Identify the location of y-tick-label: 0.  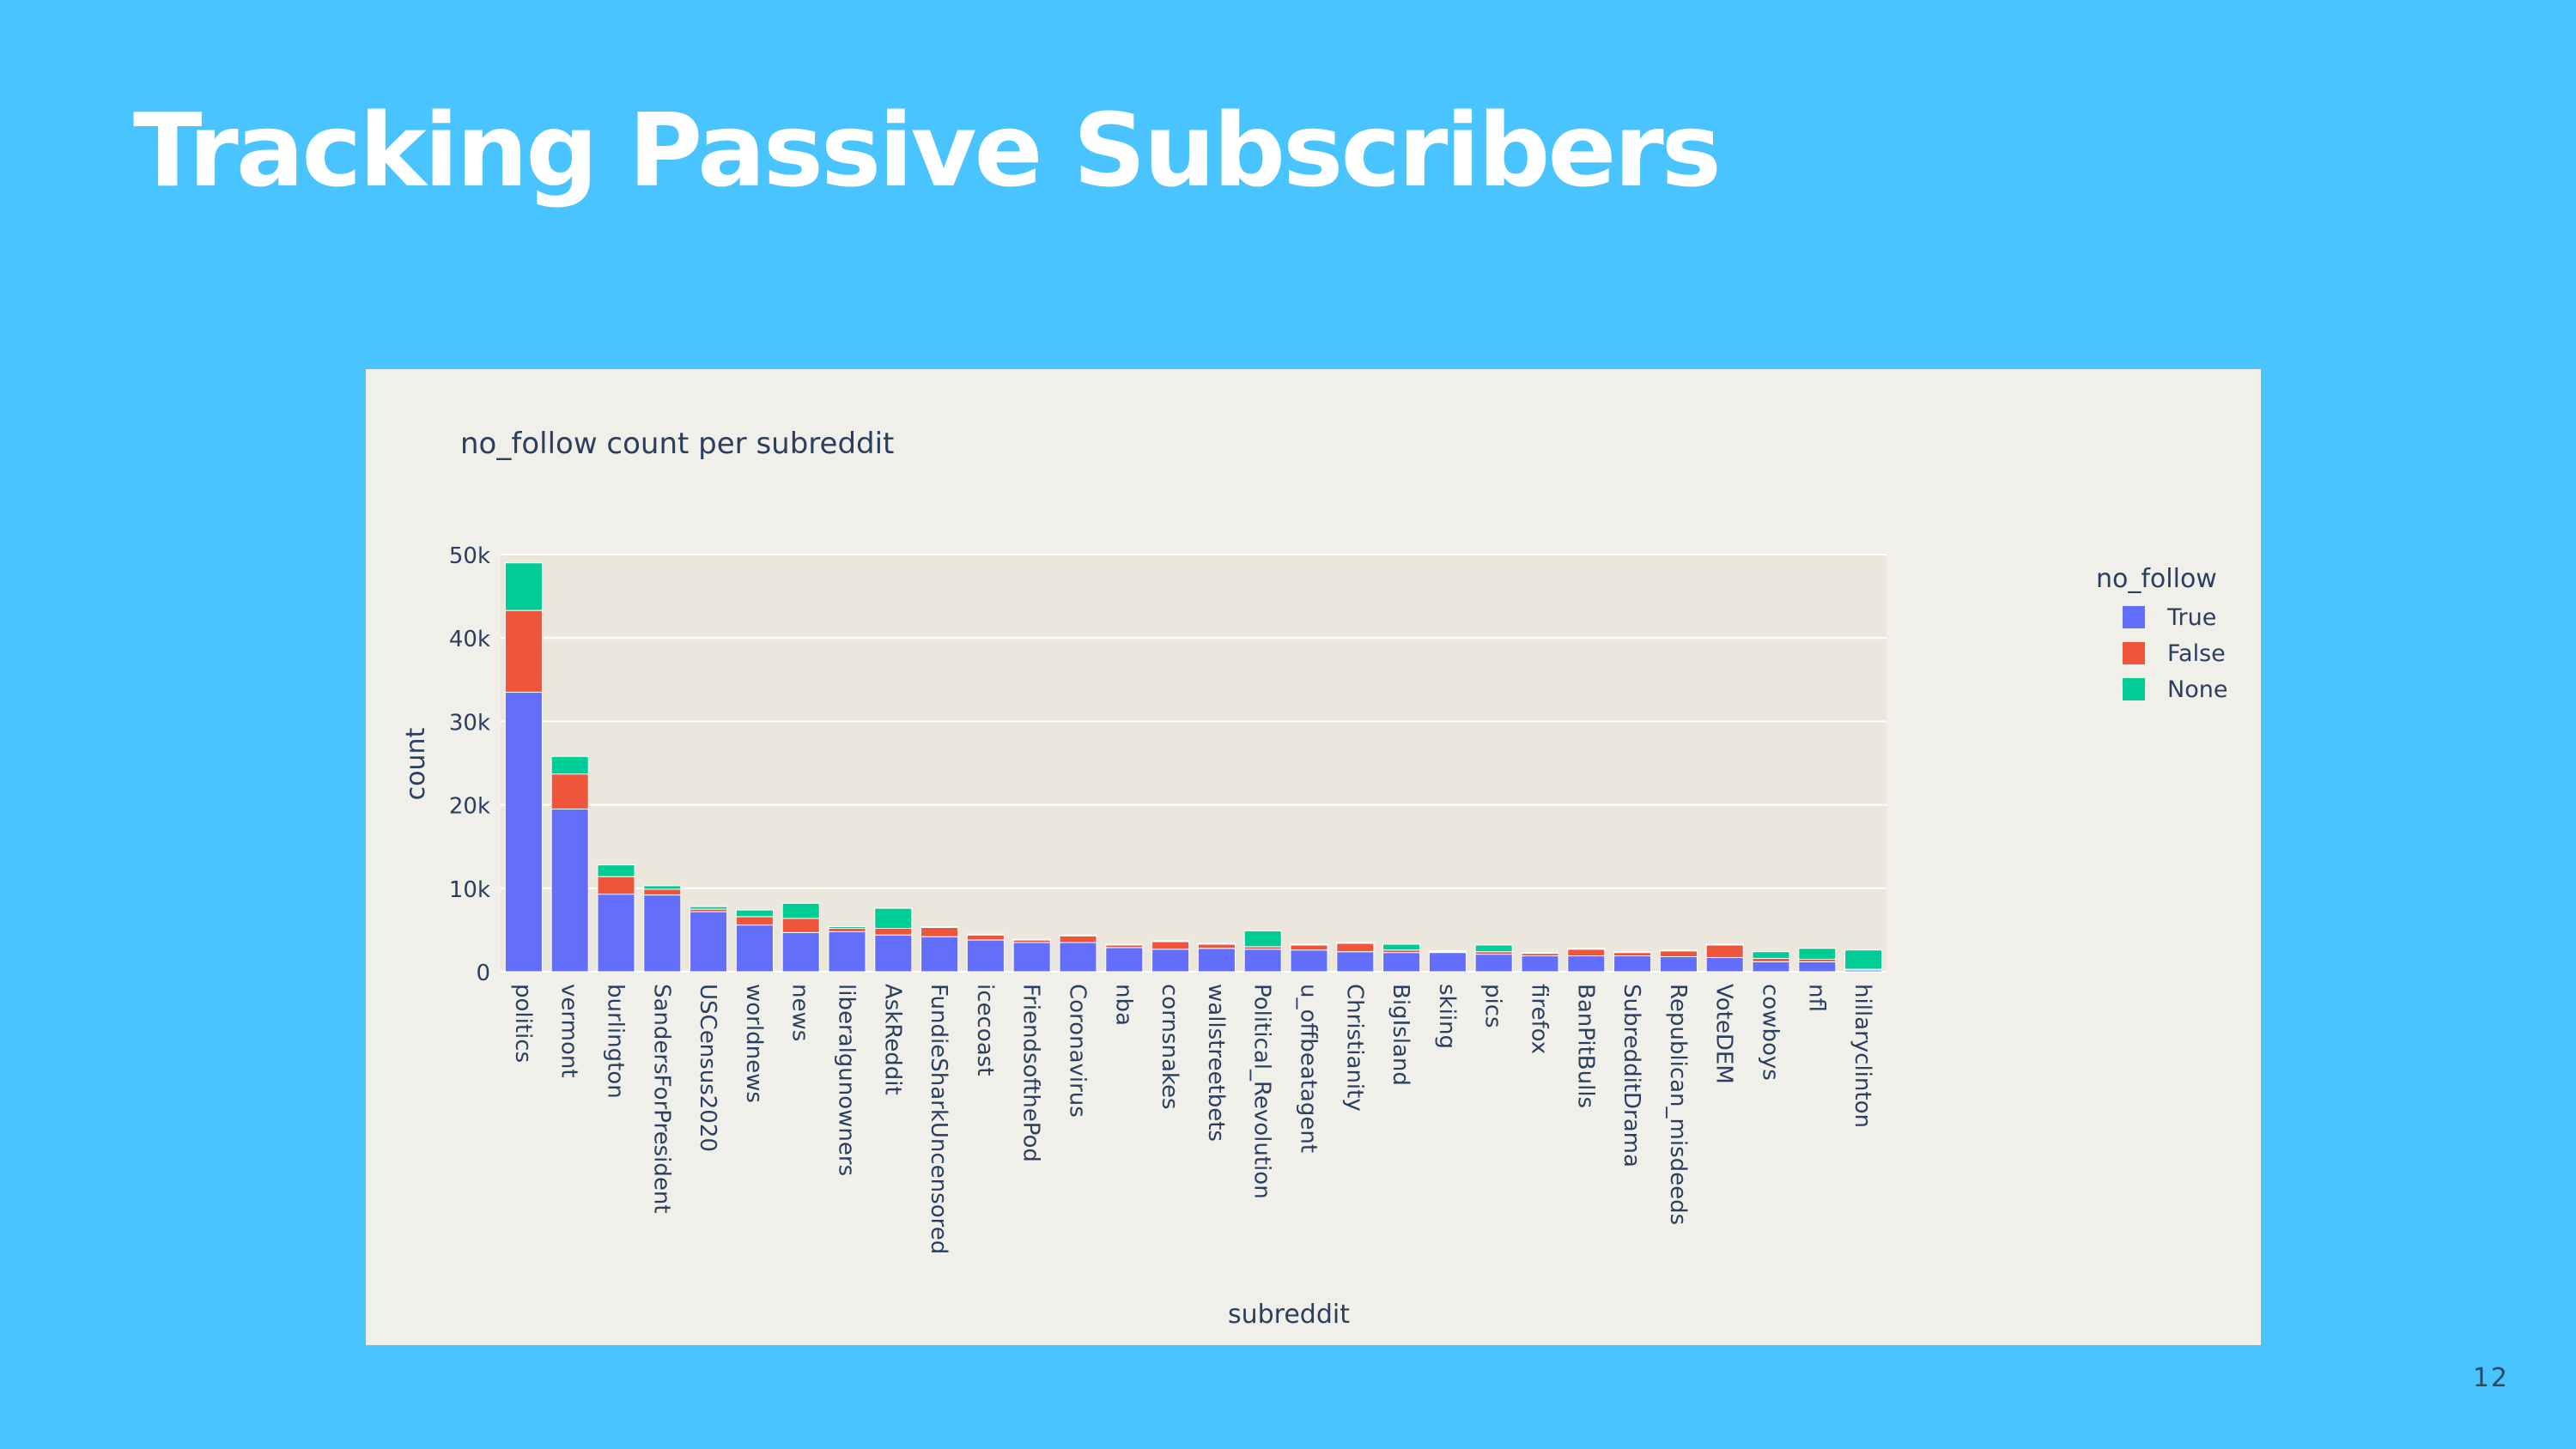
(483, 973).